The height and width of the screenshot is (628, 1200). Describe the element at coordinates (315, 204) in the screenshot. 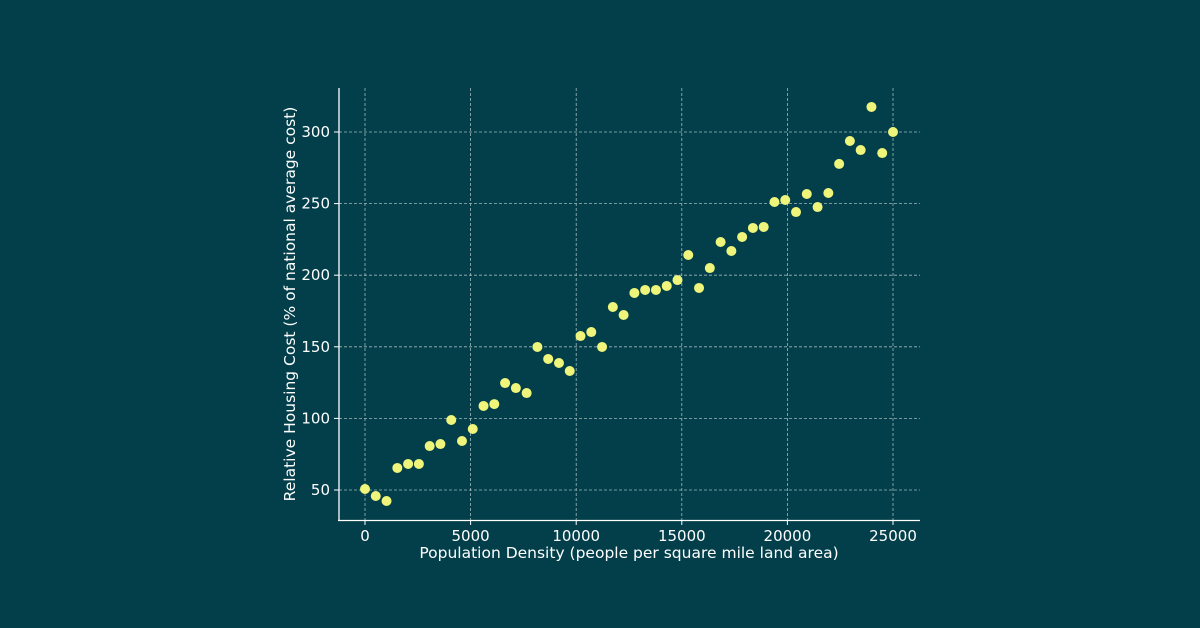

I see `y-tick-label: 250` at that location.